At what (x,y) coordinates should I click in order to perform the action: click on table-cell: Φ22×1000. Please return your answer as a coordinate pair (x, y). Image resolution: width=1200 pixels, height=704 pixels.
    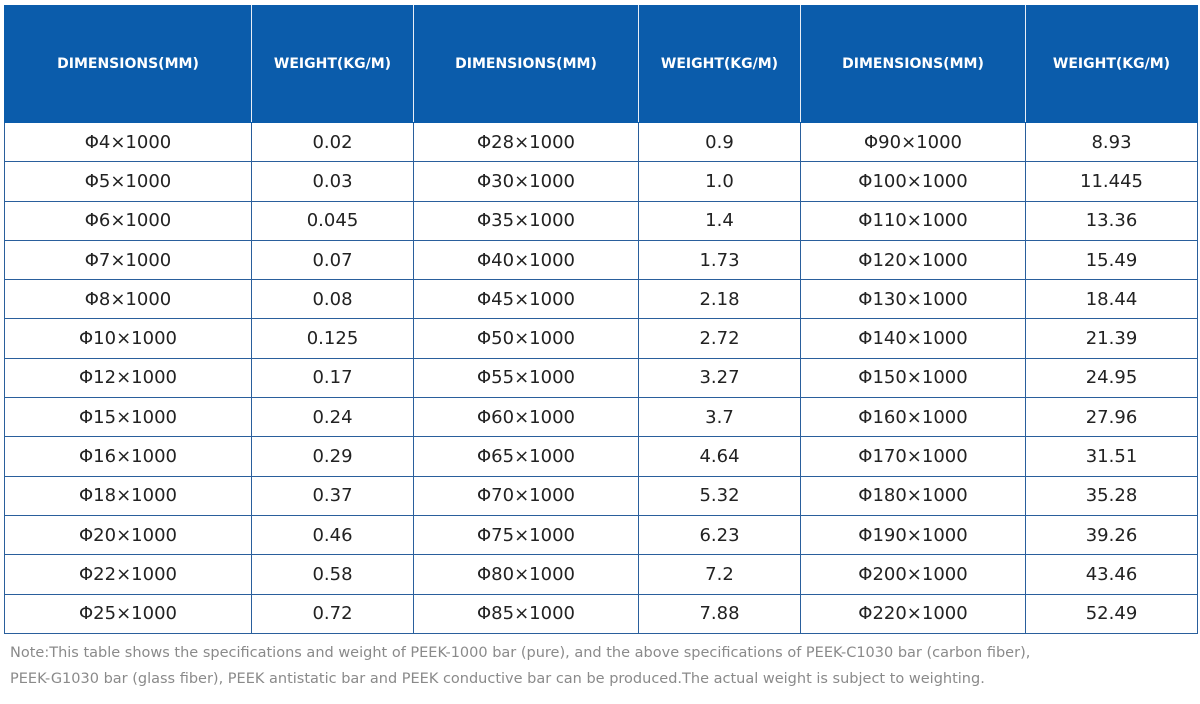
    Looking at the image, I should click on (128, 574).